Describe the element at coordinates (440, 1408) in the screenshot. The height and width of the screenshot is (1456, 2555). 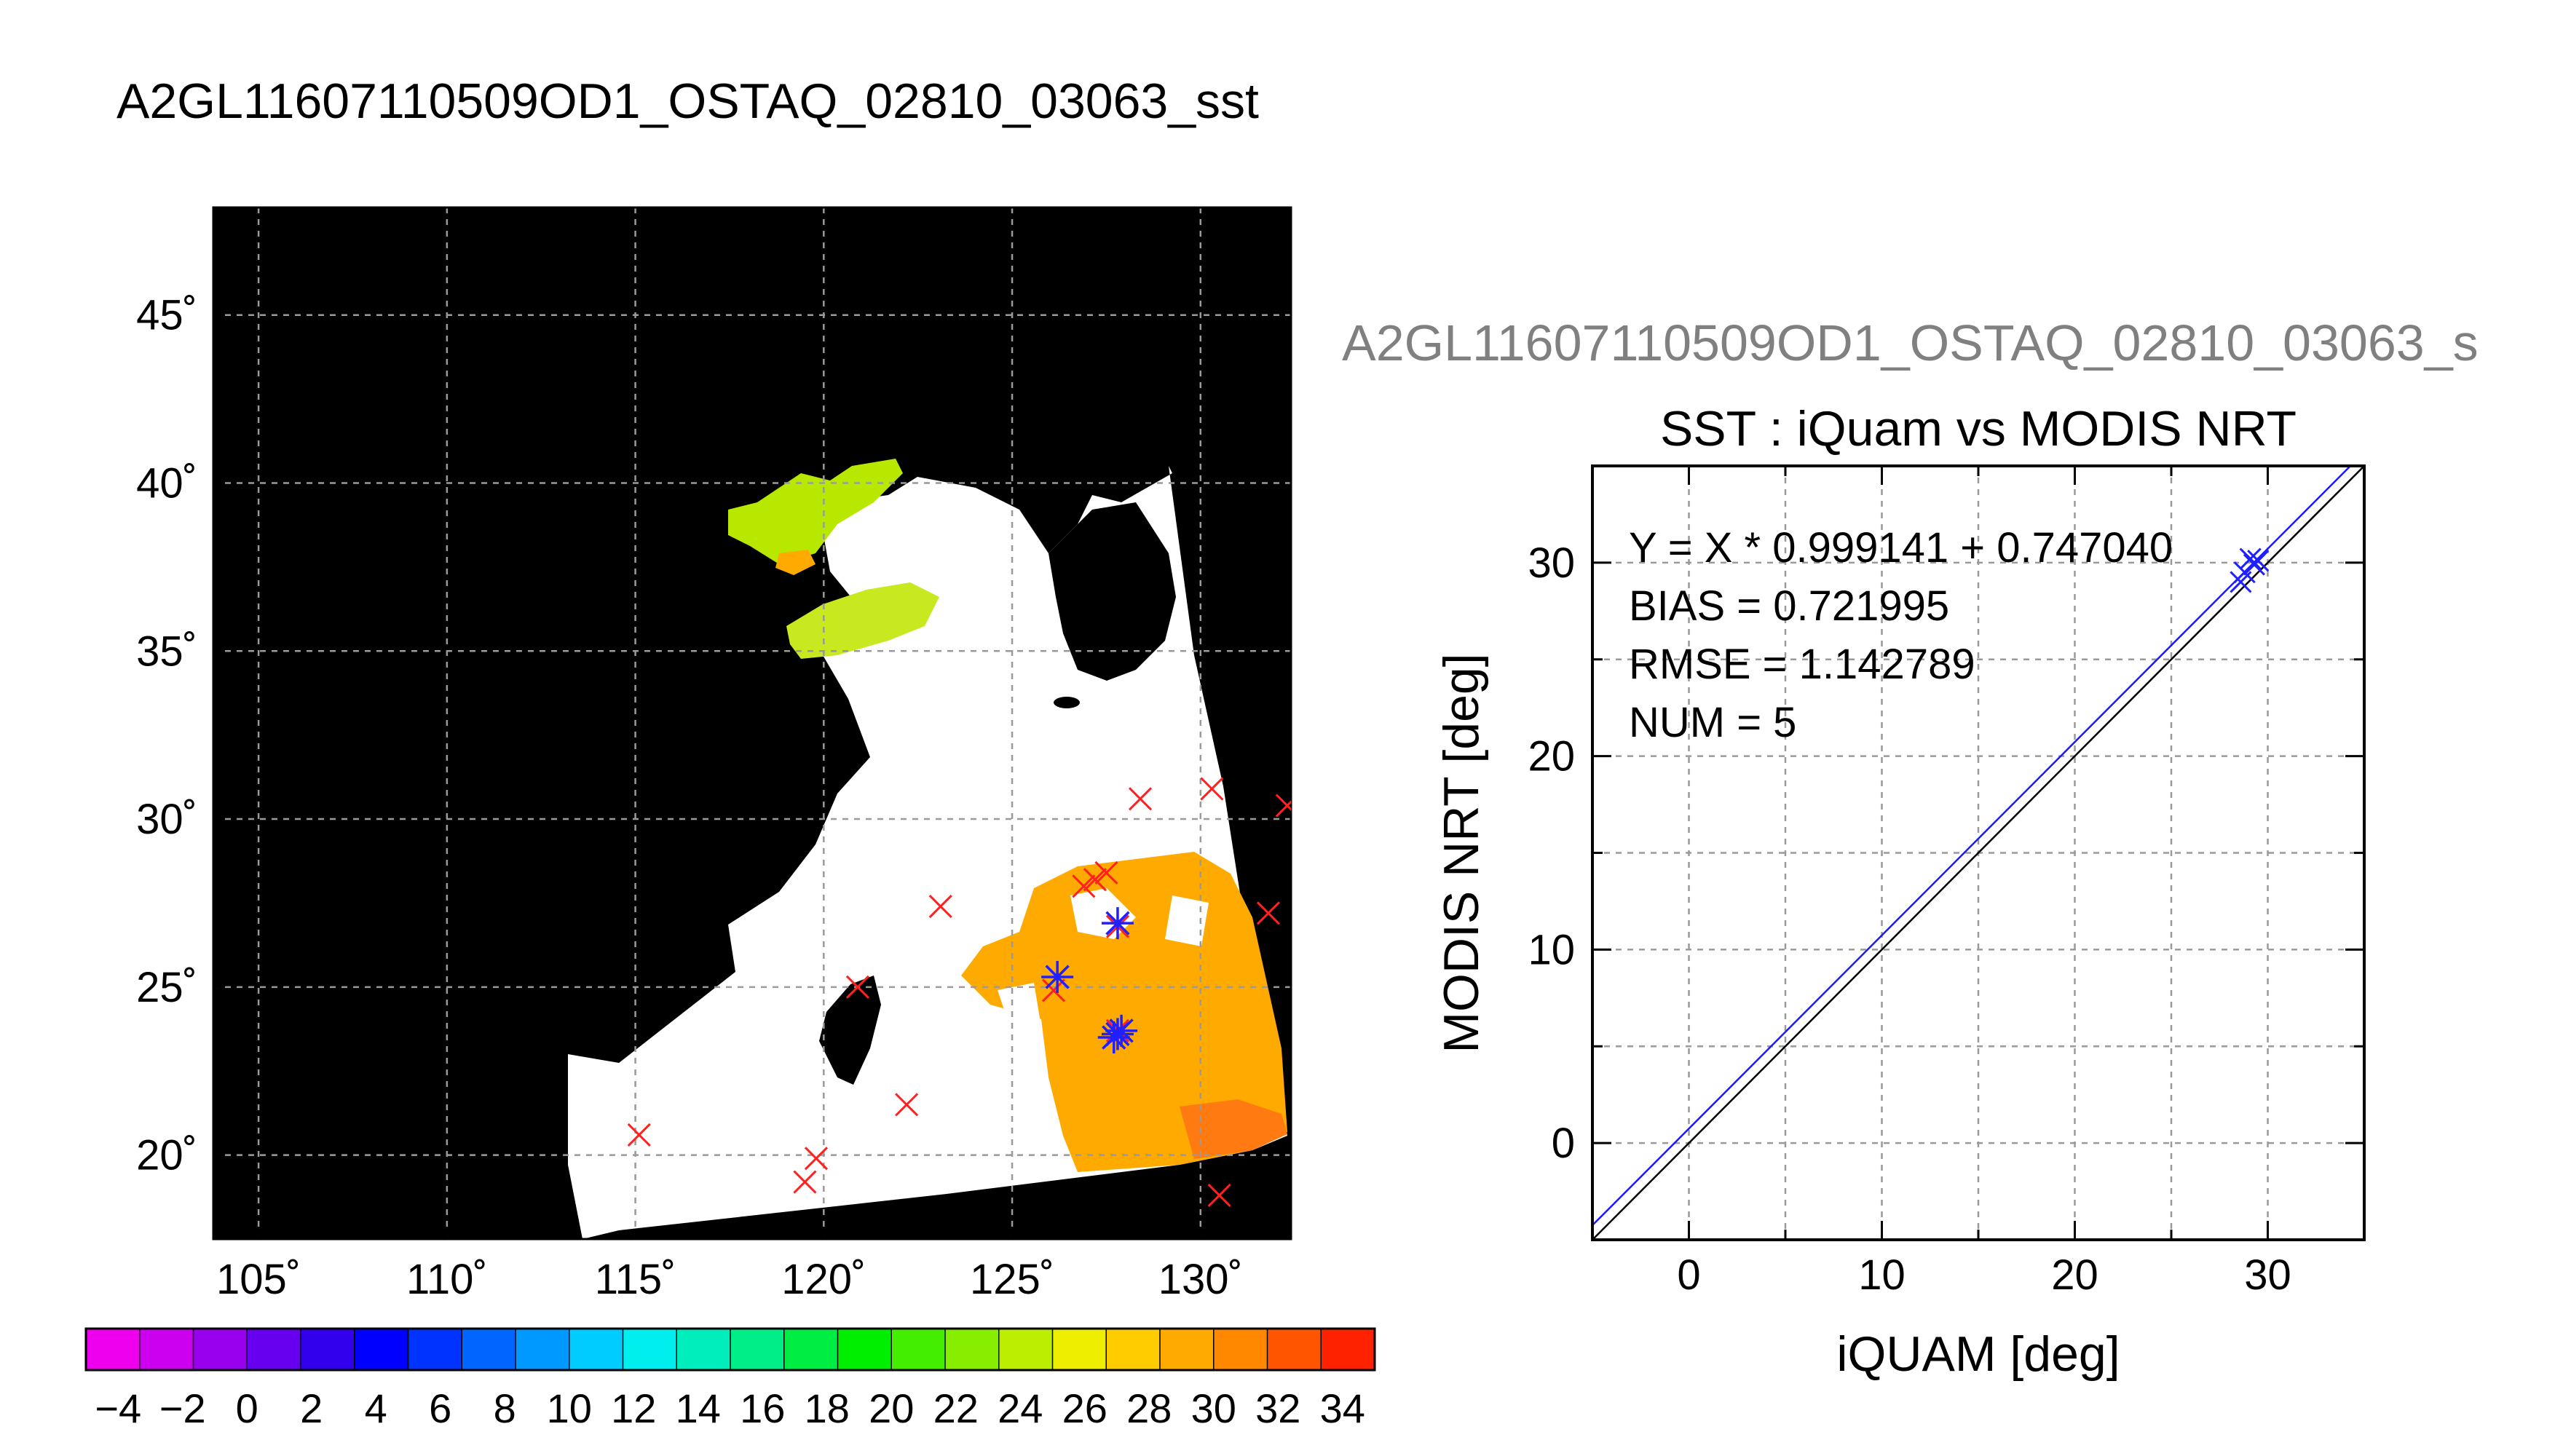
I see `colorbar-tick-label: 6` at that location.